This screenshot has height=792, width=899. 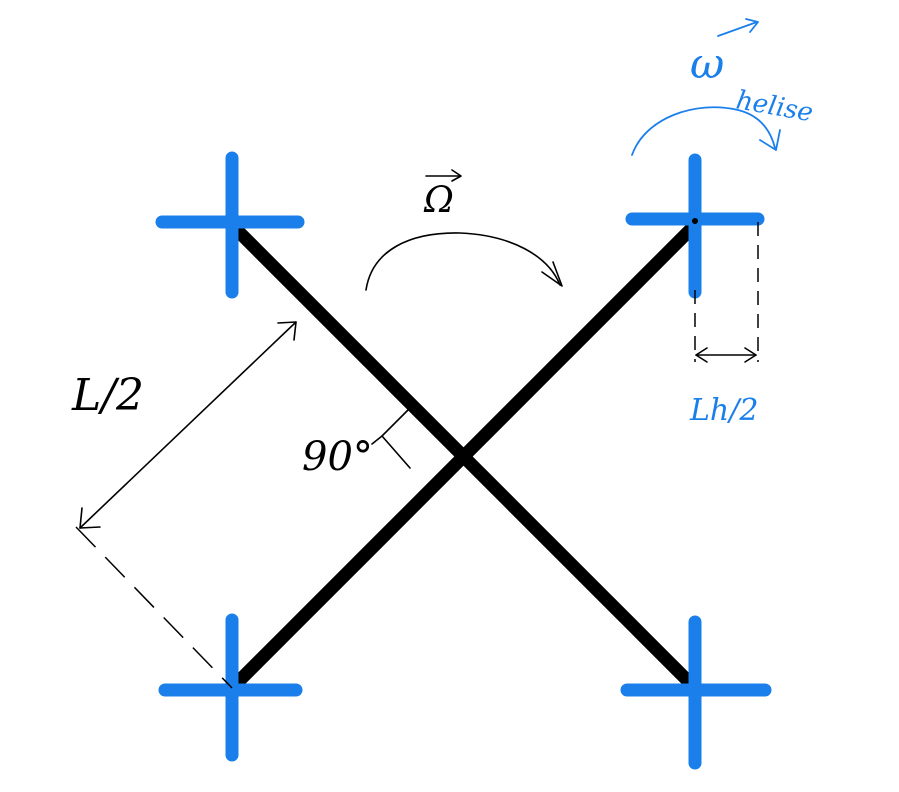 What do you see at coordinates (391, 439) in the screenshot?
I see `right-angle-marker` at bounding box center [391, 439].